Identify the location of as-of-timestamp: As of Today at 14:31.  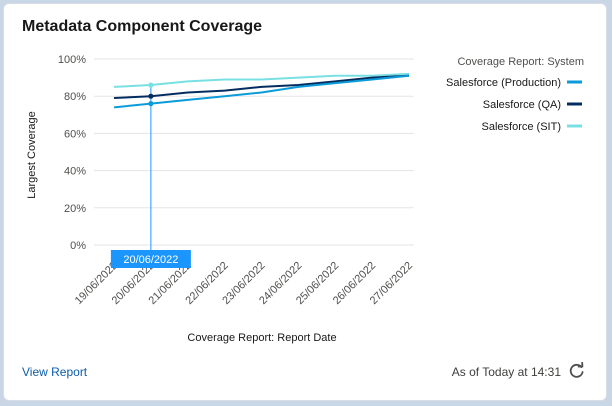
(506, 372).